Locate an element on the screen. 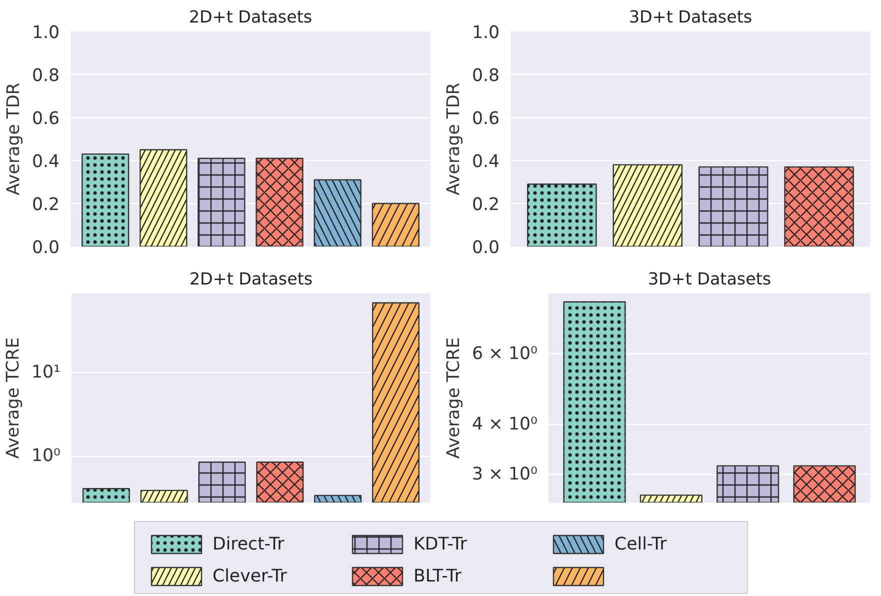  y-tick-label: 10⁰ is located at coordinates (46, 456).